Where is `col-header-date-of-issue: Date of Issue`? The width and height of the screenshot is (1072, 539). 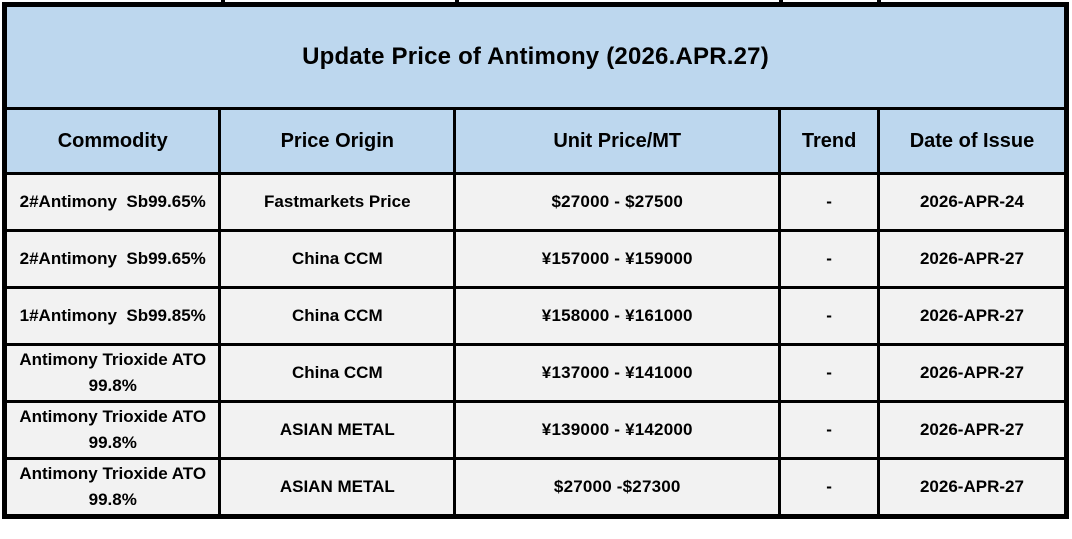
col-header-date-of-issue: Date of Issue is located at coordinates (972, 141).